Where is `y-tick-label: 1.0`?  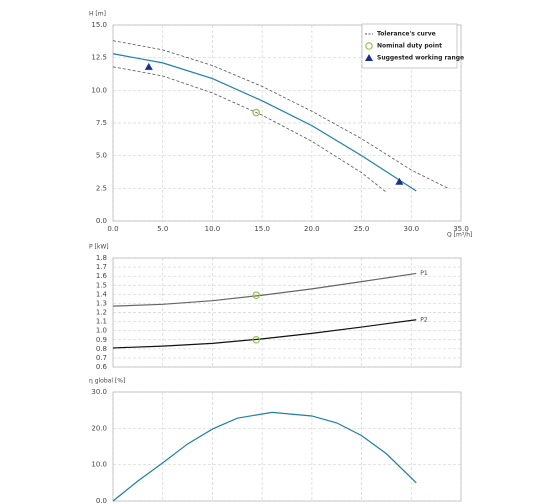 y-tick-label: 1.0 is located at coordinates (101, 331).